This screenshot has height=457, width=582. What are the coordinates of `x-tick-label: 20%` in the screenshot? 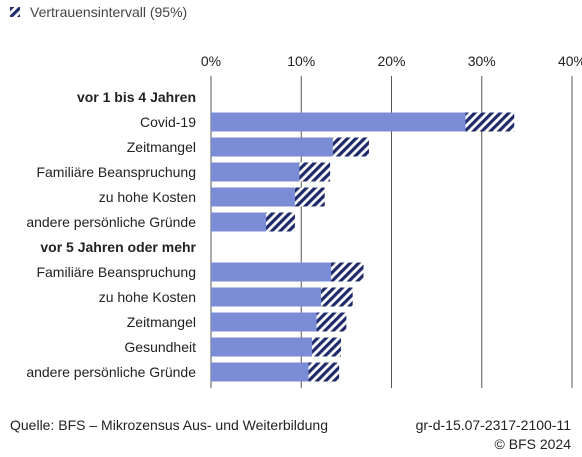 It's located at (391, 61).